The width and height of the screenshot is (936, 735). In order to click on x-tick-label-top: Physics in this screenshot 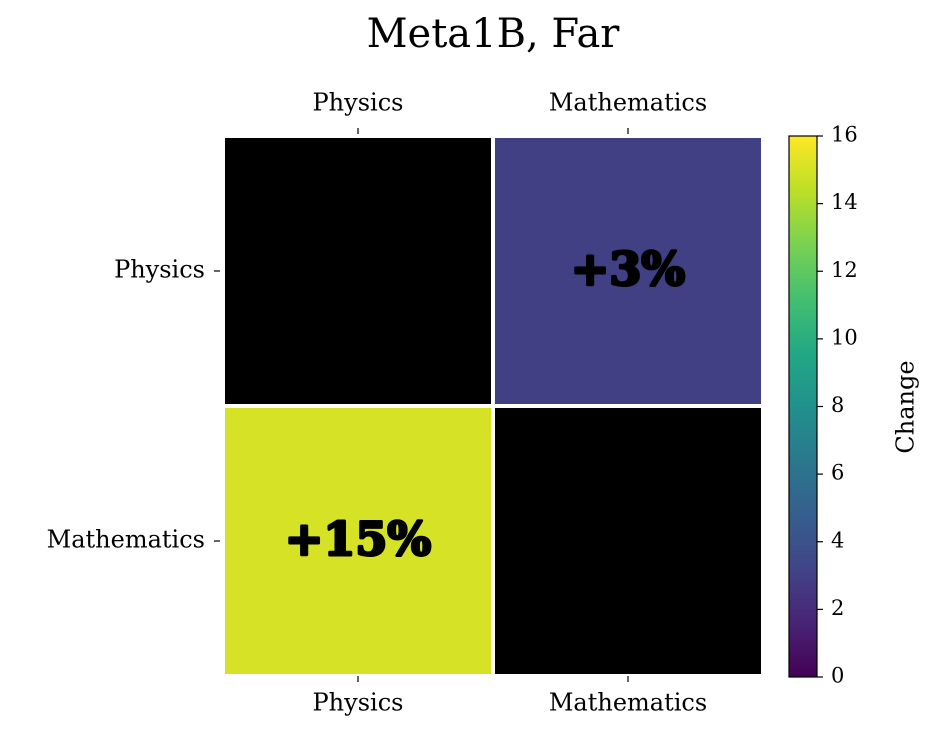, I will do `click(358, 103)`.